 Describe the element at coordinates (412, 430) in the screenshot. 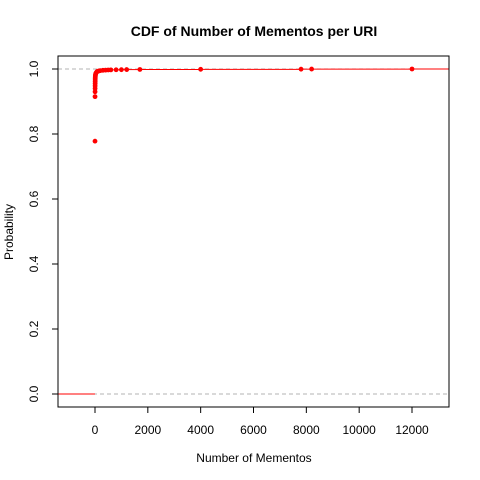

I see `x-tick-label: 12000` at that location.